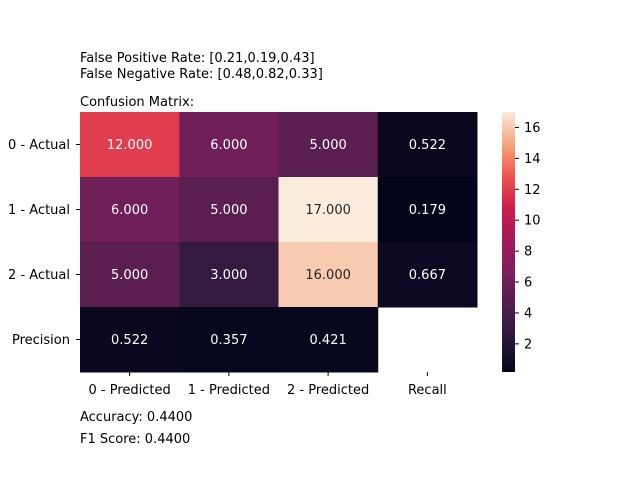 This screenshot has width=640, height=480. What do you see at coordinates (528, 283) in the screenshot?
I see `colorbar-tick-label: 6` at bounding box center [528, 283].